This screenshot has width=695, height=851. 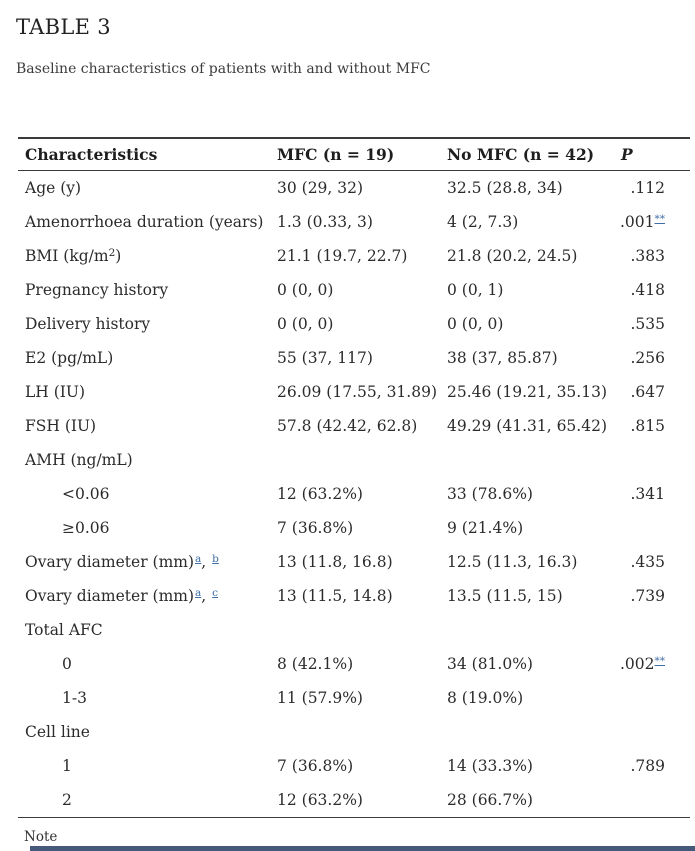 What do you see at coordinates (354, 290) in the screenshot?
I see `table-row: Pregnancy history 0 (0, 0) 0 (0, 1) .418` at bounding box center [354, 290].